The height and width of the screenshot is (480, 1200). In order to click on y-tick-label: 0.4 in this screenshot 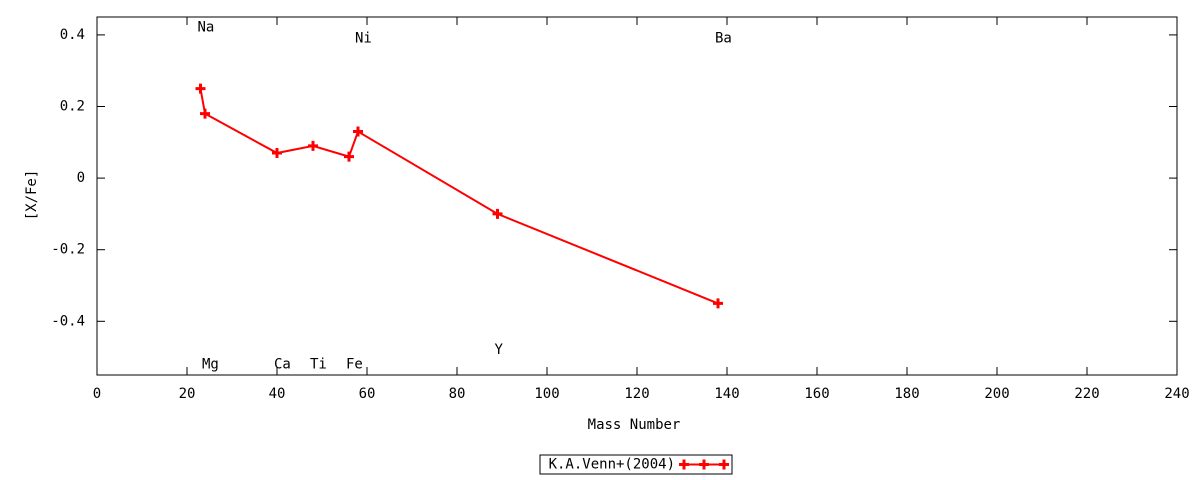, I will do `click(72, 35)`.